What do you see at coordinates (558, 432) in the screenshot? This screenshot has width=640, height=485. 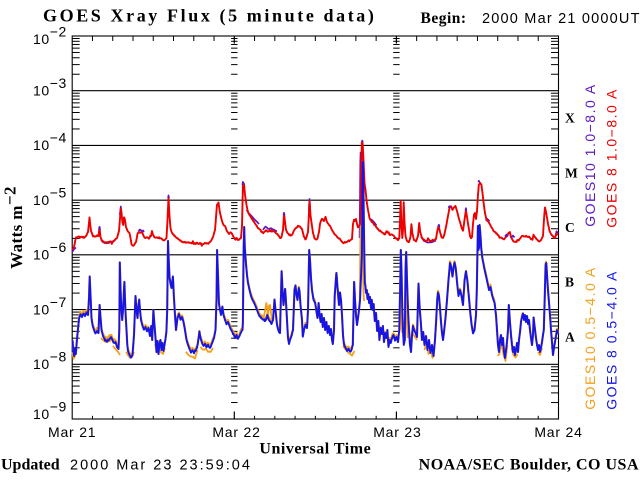 I see `svg-text: Mar 24` at bounding box center [558, 432].